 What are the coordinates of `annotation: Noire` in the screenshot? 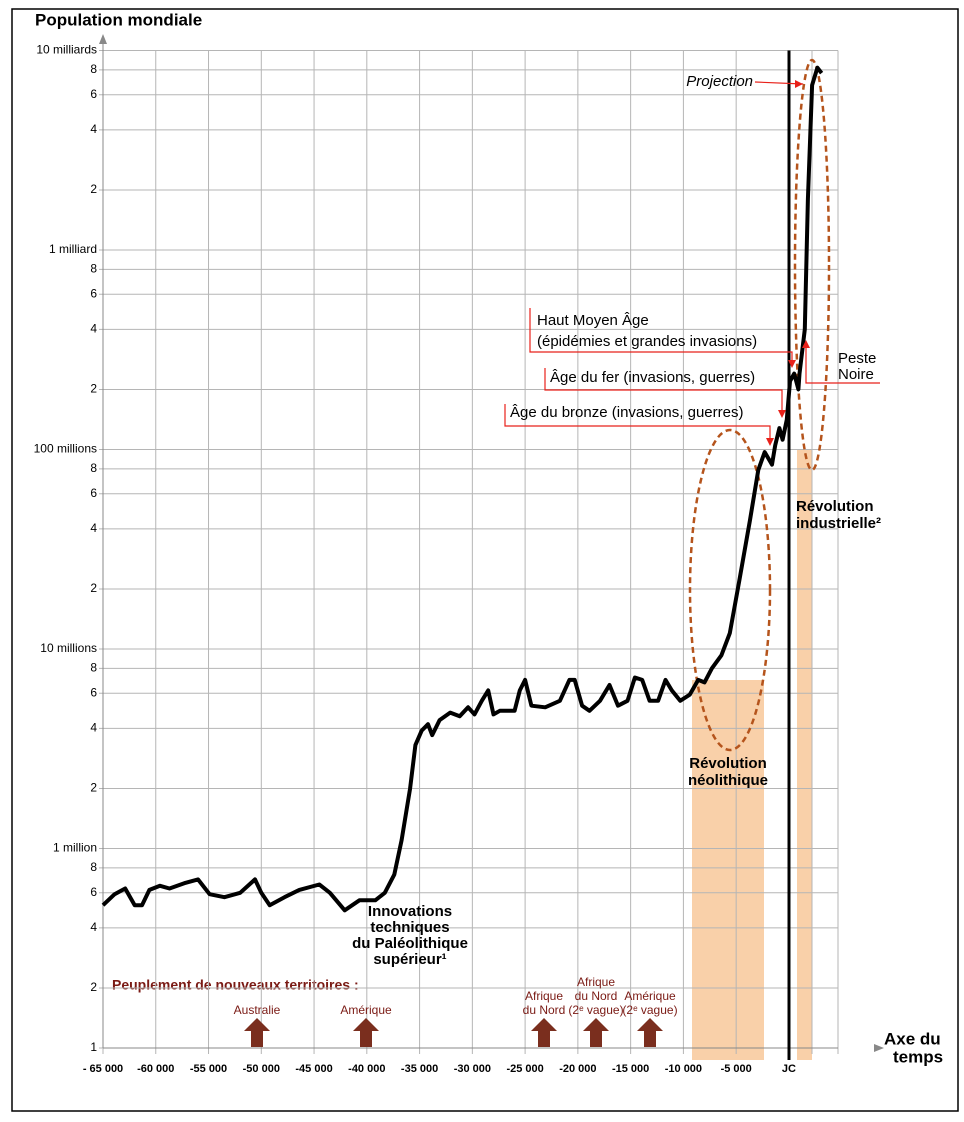 It's located at (856, 374).